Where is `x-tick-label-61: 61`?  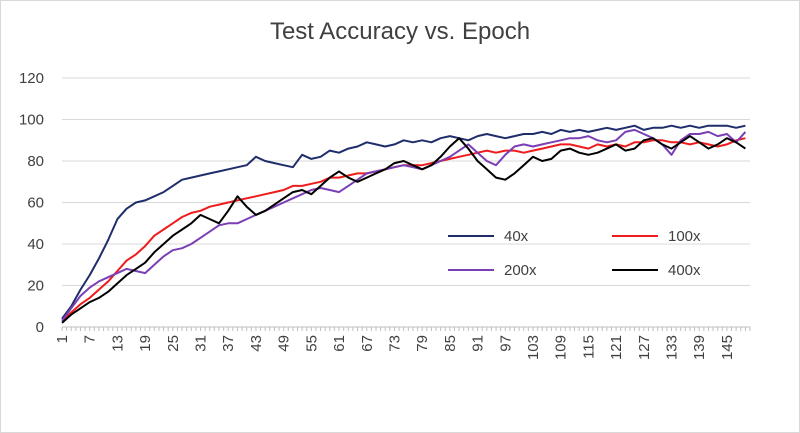 x-tick-label-61: 61 is located at coordinates (339, 343).